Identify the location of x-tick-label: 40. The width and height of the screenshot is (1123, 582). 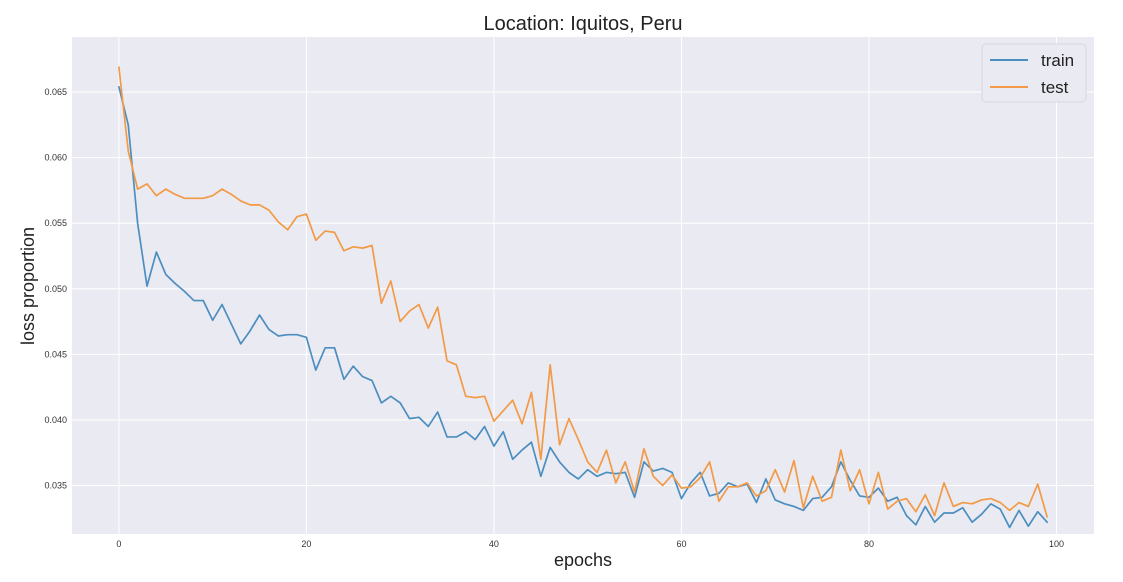
(494, 544).